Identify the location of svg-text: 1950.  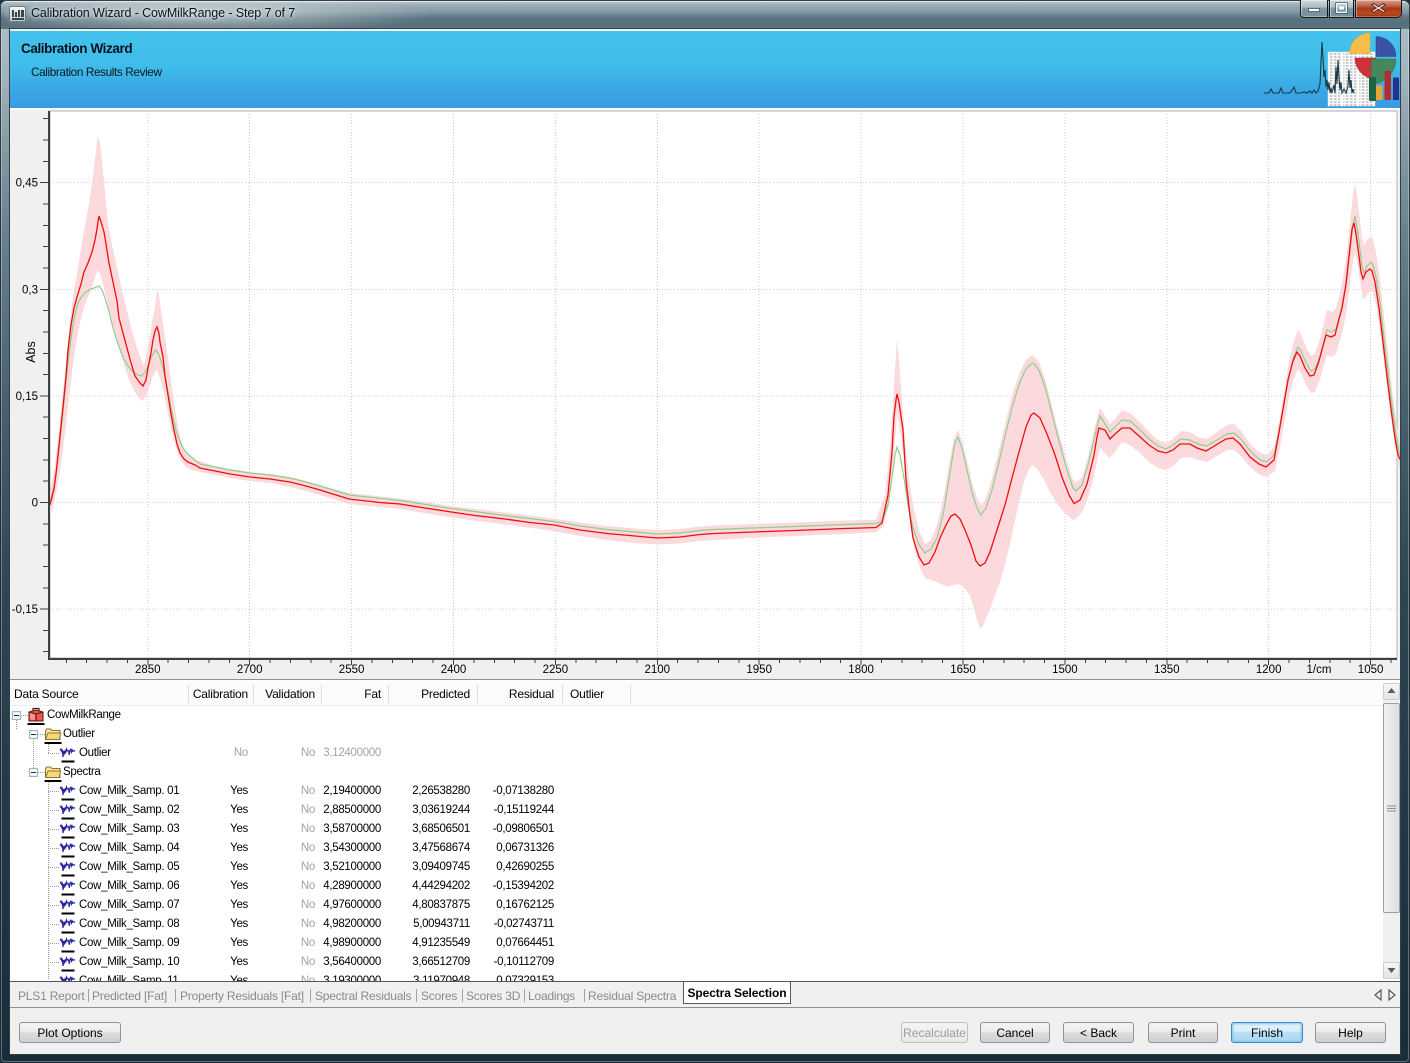
(759, 670).